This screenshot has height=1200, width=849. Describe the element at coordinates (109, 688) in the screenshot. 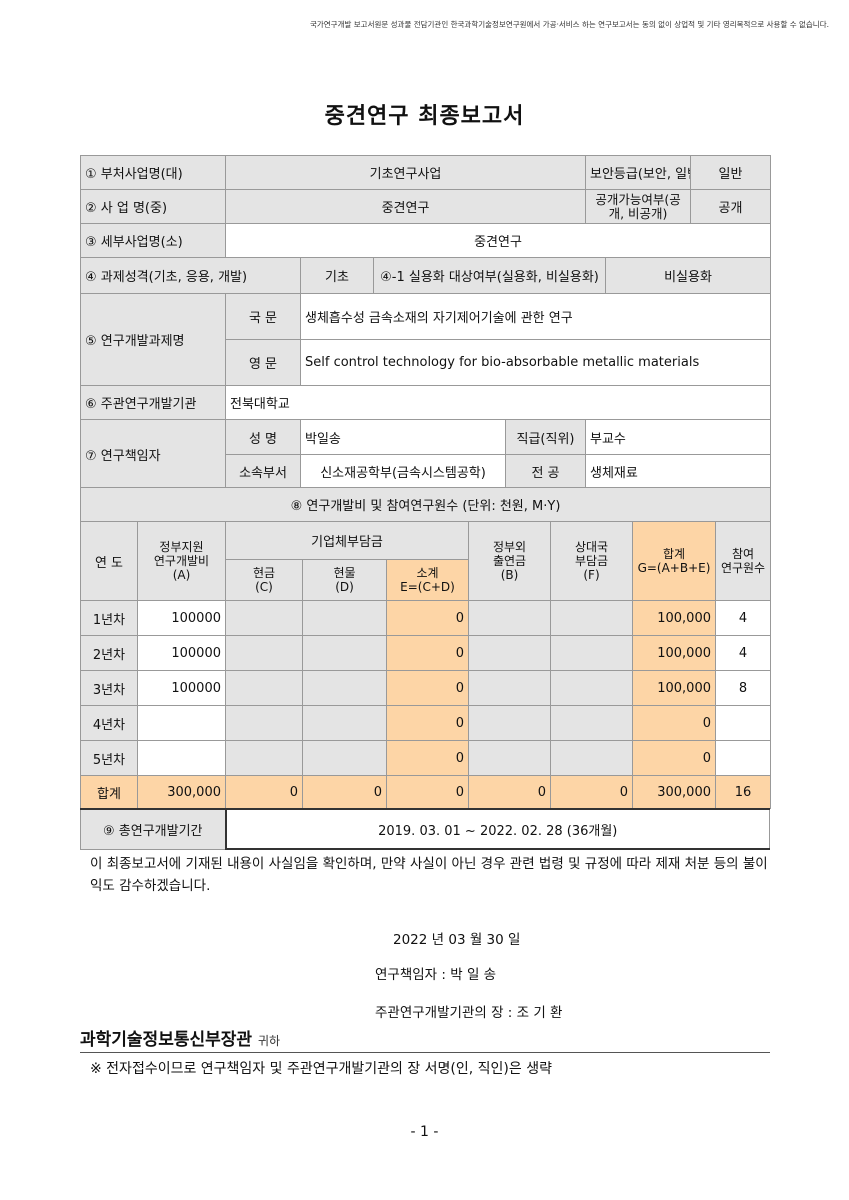

I see `cell-year: 3년차` at that location.